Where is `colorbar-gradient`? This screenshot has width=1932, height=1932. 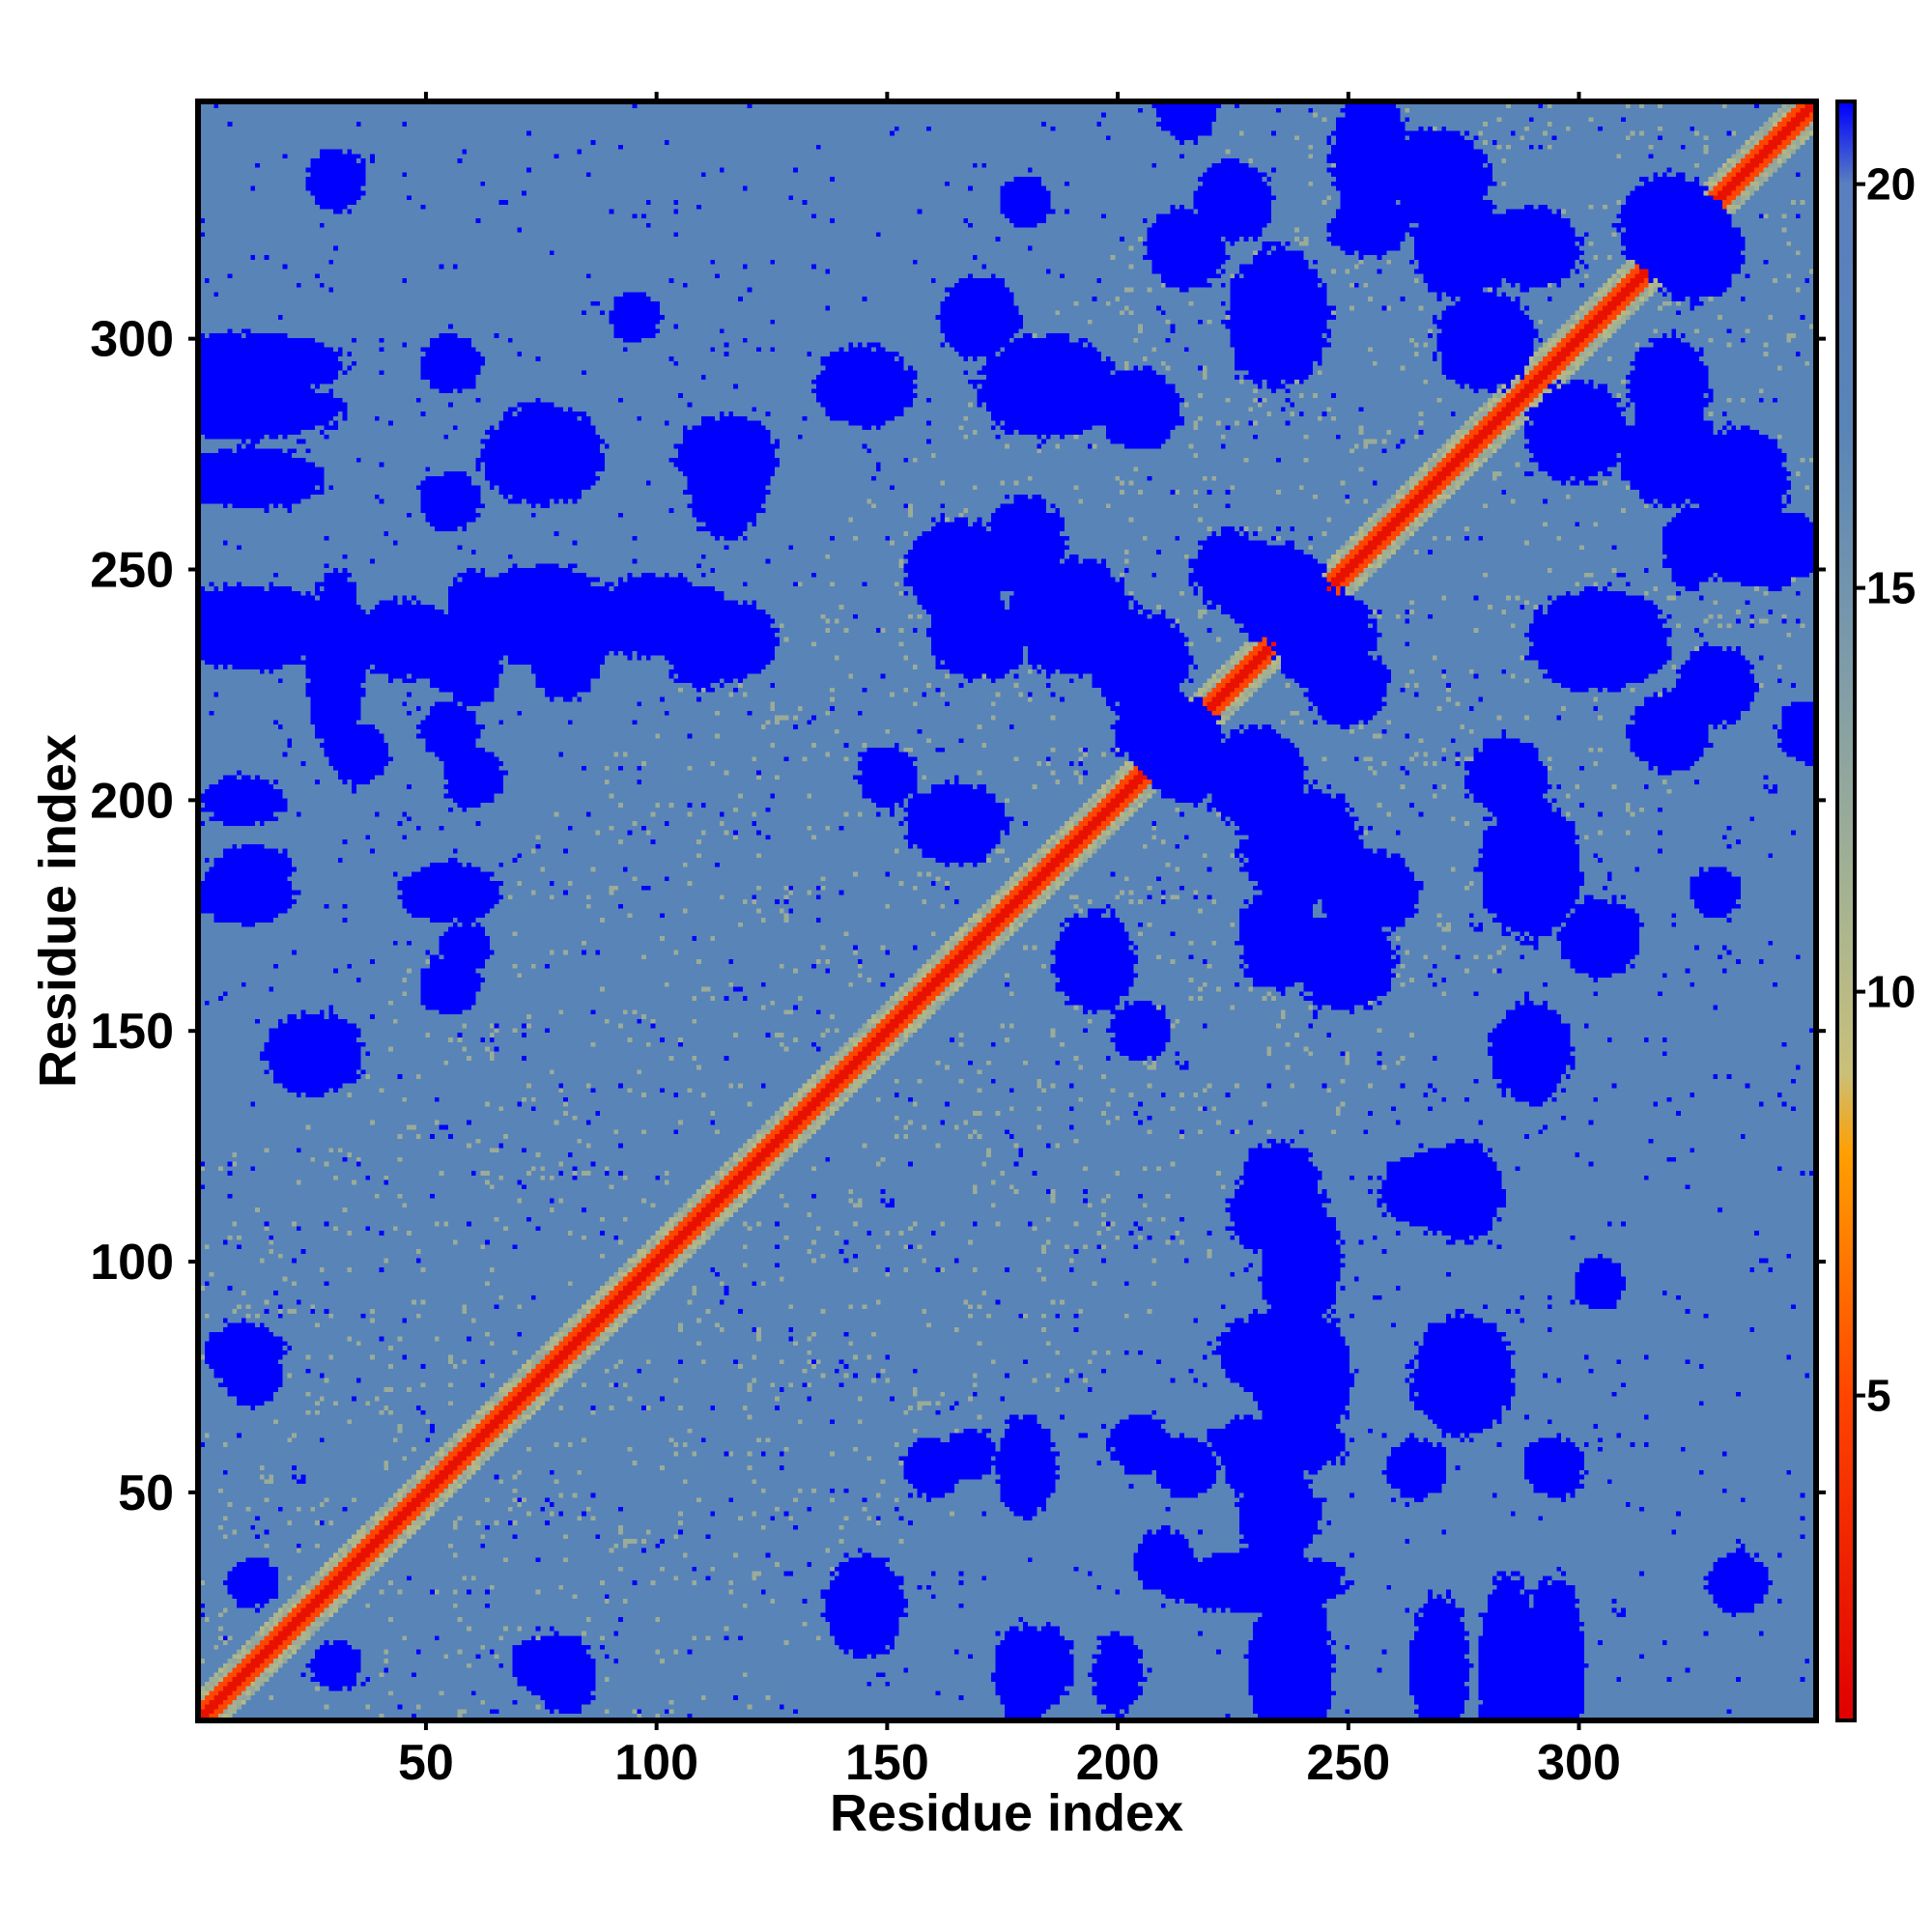
colorbar-gradient is located at coordinates (1846, 911).